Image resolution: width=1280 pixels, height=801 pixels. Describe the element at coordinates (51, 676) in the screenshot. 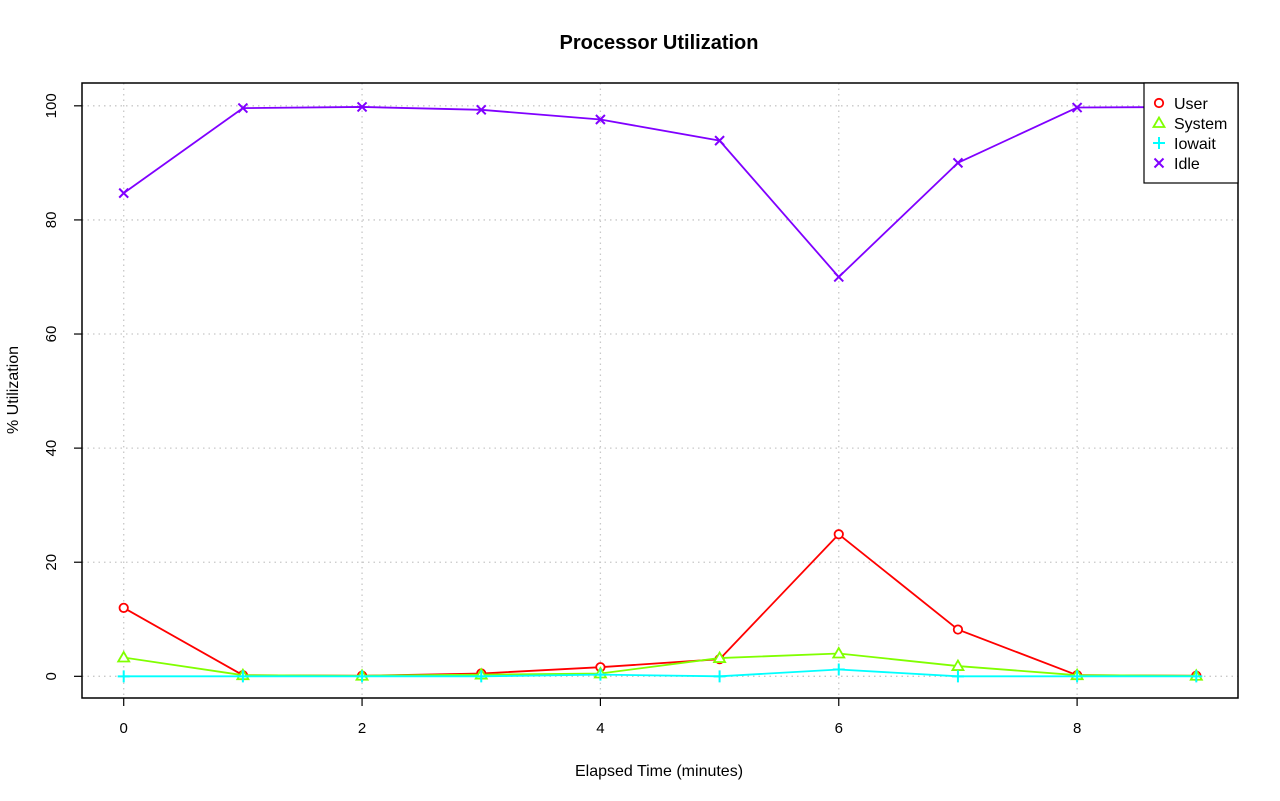

I see `y-tick-label: 0` at that location.